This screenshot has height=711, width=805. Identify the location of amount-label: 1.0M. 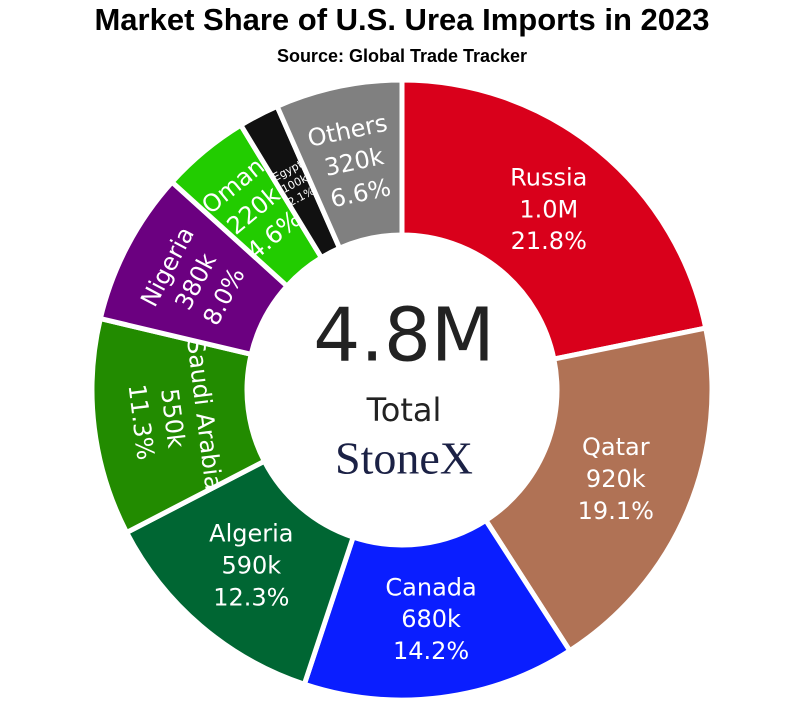
(548, 209).